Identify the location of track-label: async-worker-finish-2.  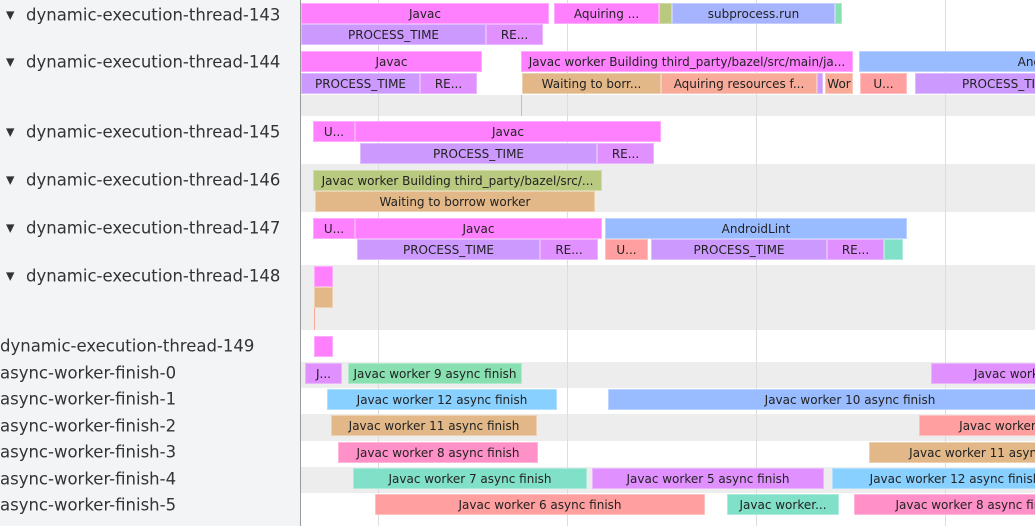
(88, 426).